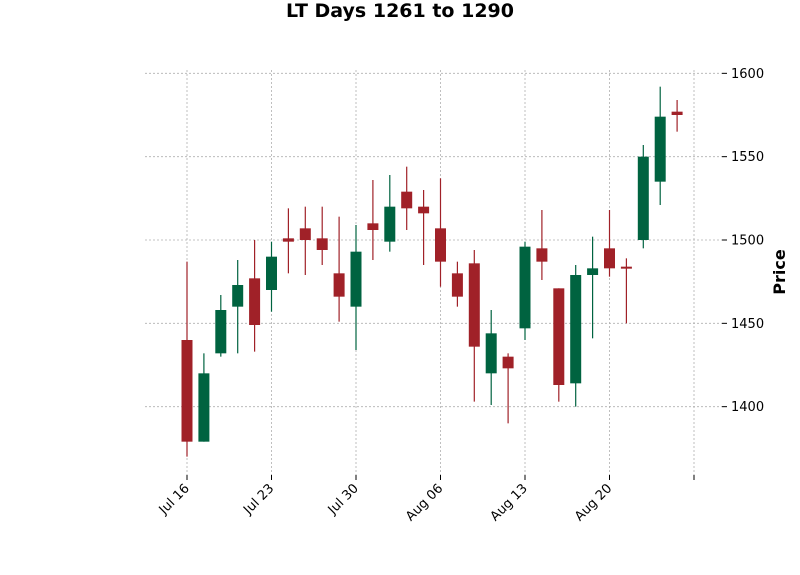 This screenshot has height=575, width=800. Describe the element at coordinates (258, 499) in the screenshot. I see `x-tick-label: Jul 23` at that location.